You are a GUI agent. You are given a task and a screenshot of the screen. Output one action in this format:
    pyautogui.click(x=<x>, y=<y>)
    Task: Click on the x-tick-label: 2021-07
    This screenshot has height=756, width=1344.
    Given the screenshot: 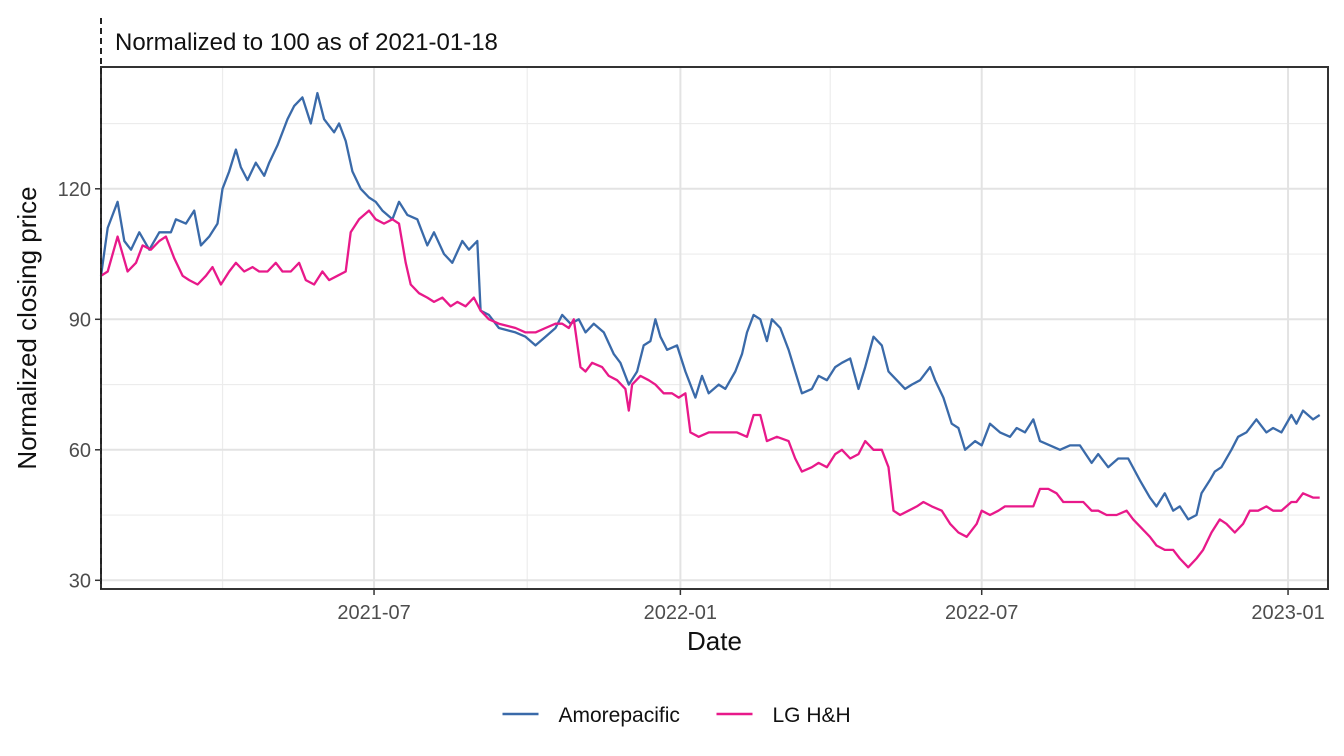 What is the action you would take?
    pyautogui.click(x=373, y=613)
    